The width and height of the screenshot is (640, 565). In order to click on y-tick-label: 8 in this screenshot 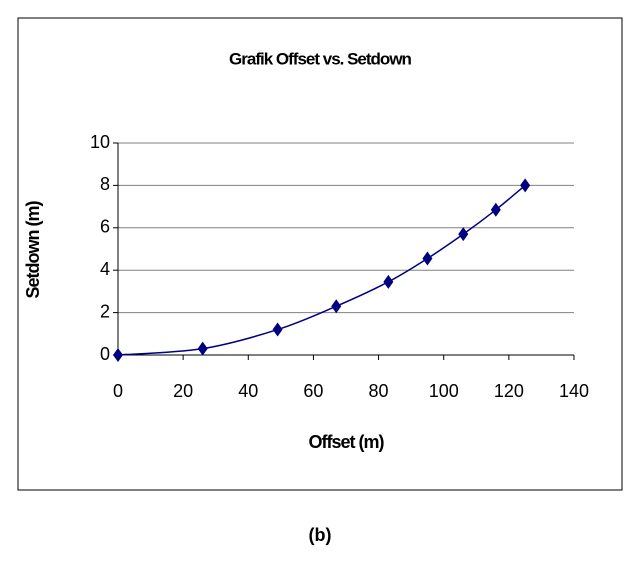, I will do `click(105, 184)`.